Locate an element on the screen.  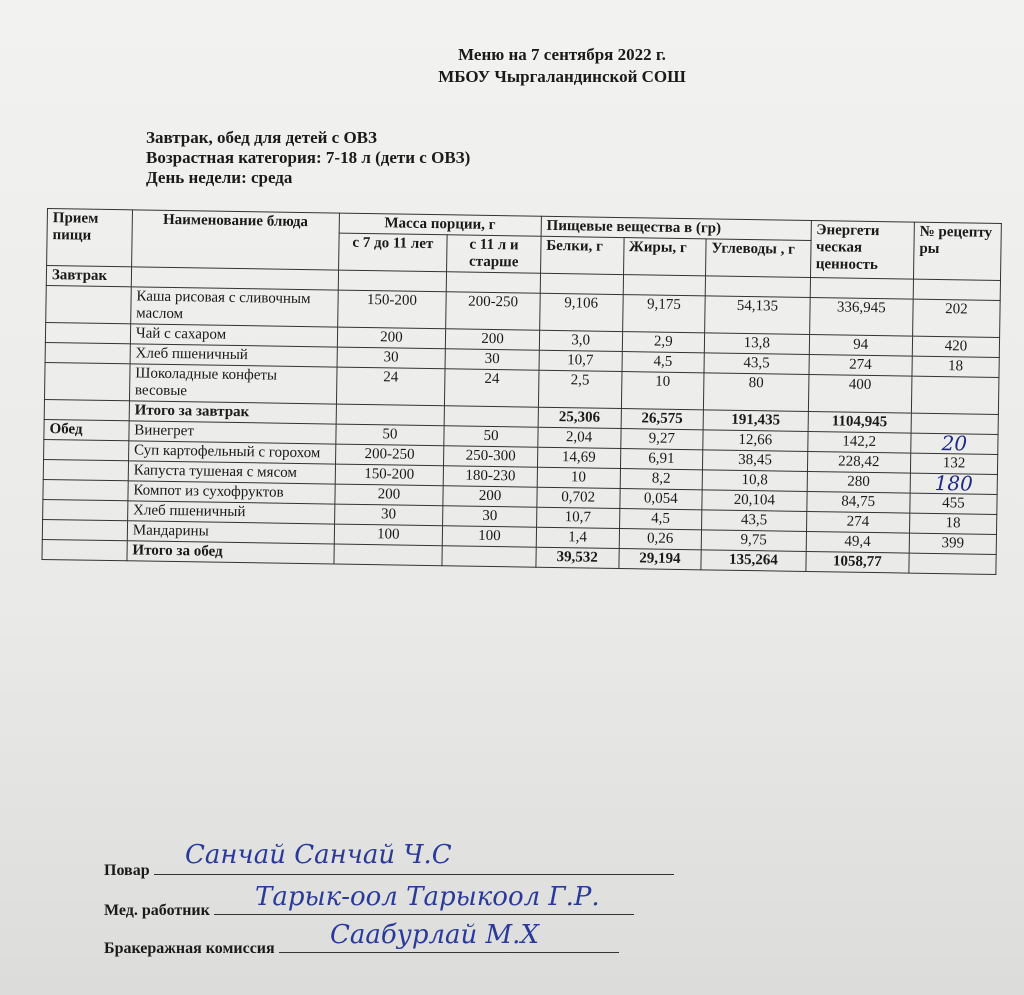
recipe-number: 18 is located at coordinates (953, 524).